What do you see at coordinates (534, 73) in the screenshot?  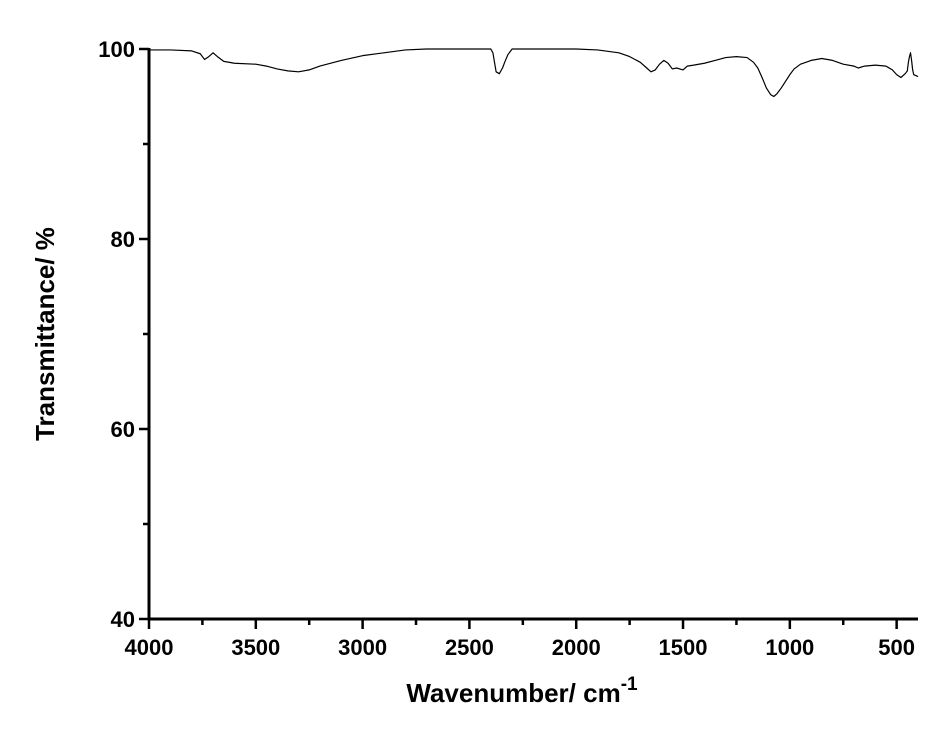 I see `transmittance-series-line` at bounding box center [534, 73].